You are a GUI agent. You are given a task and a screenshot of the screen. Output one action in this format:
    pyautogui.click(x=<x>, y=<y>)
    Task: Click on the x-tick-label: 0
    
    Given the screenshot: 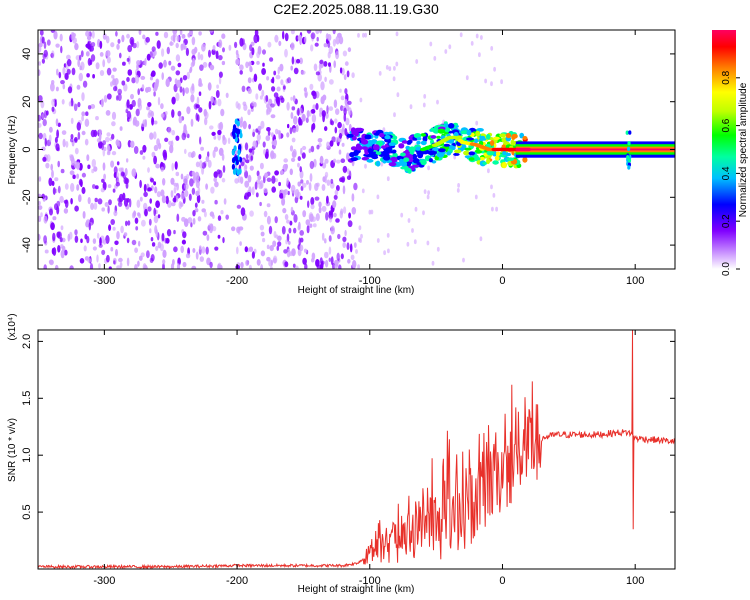 What is the action you would take?
    pyautogui.click(x=502, y=281)
    